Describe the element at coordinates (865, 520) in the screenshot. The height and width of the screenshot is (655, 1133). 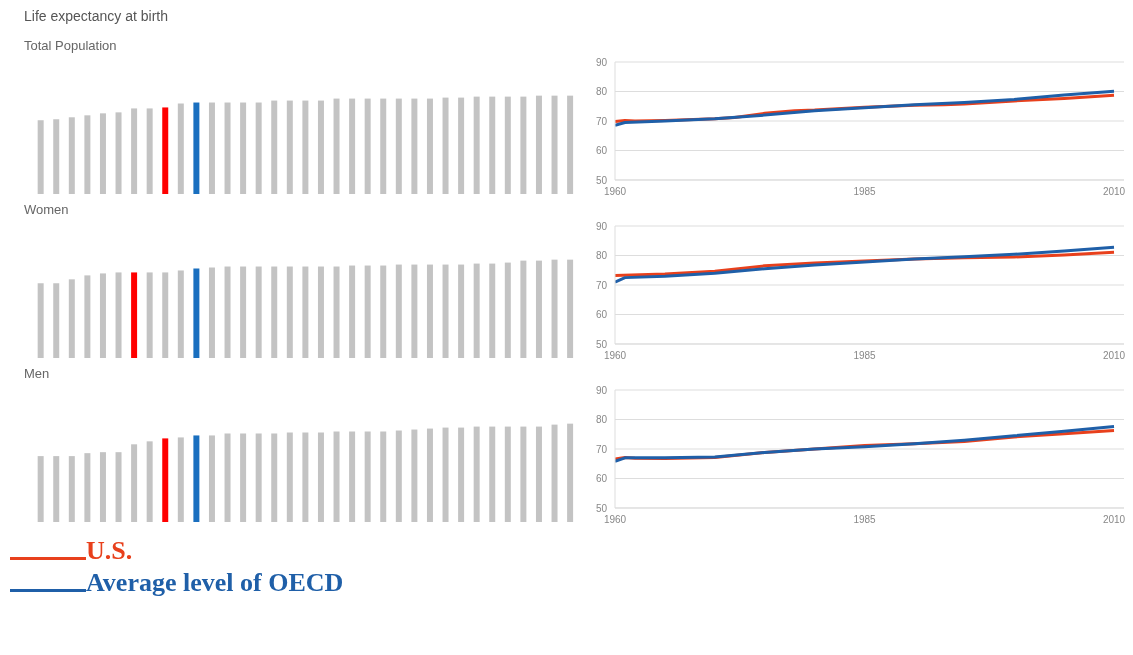
I see `x-tick-label: 1985` at that location.